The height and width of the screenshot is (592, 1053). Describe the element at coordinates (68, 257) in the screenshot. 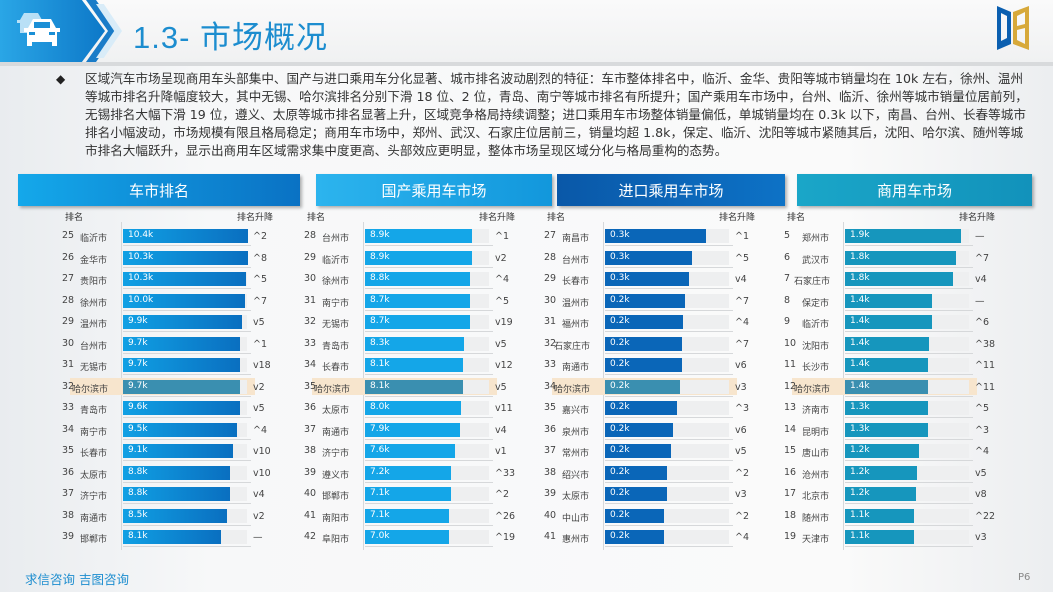

I see `rank: 26` at that location.